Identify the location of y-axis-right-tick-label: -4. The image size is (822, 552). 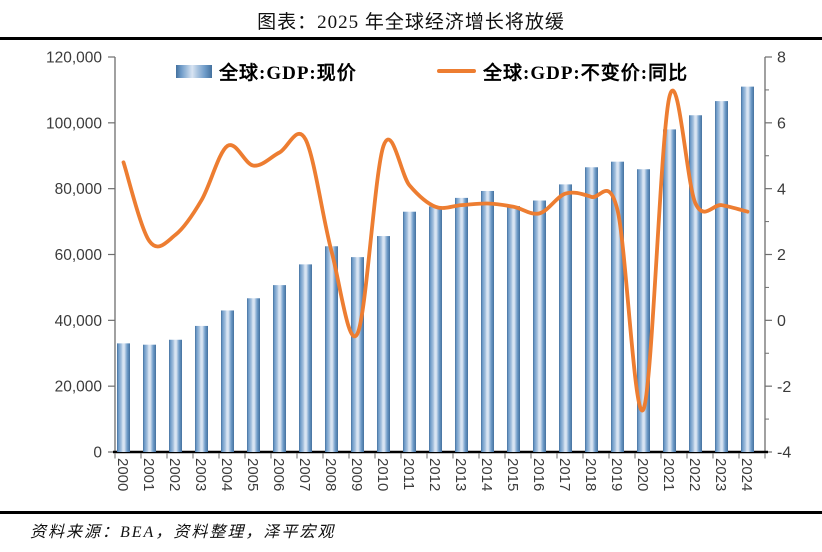
(784, 453).